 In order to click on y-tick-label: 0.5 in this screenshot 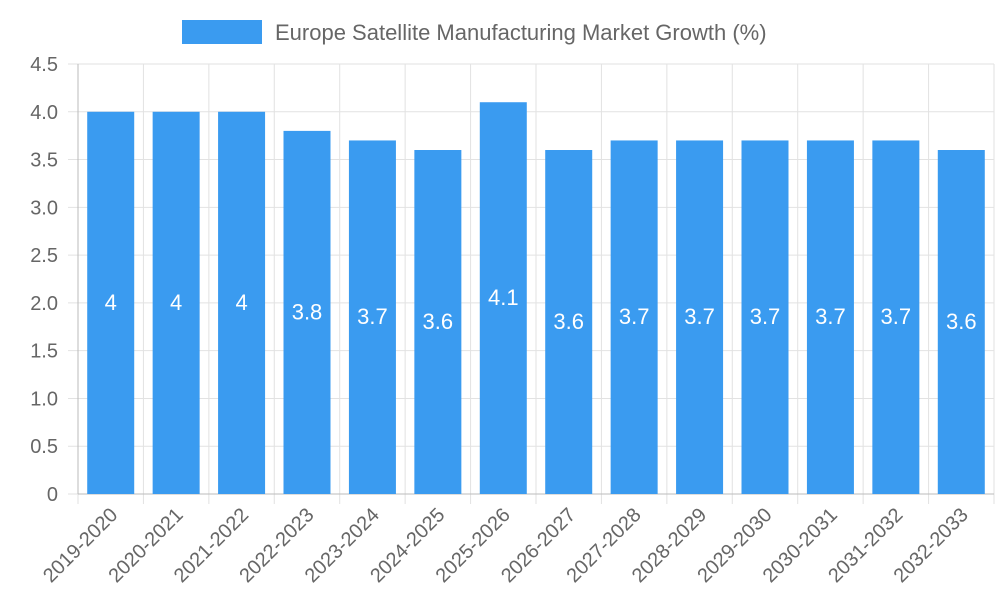, I will do `click(44, 447)`.